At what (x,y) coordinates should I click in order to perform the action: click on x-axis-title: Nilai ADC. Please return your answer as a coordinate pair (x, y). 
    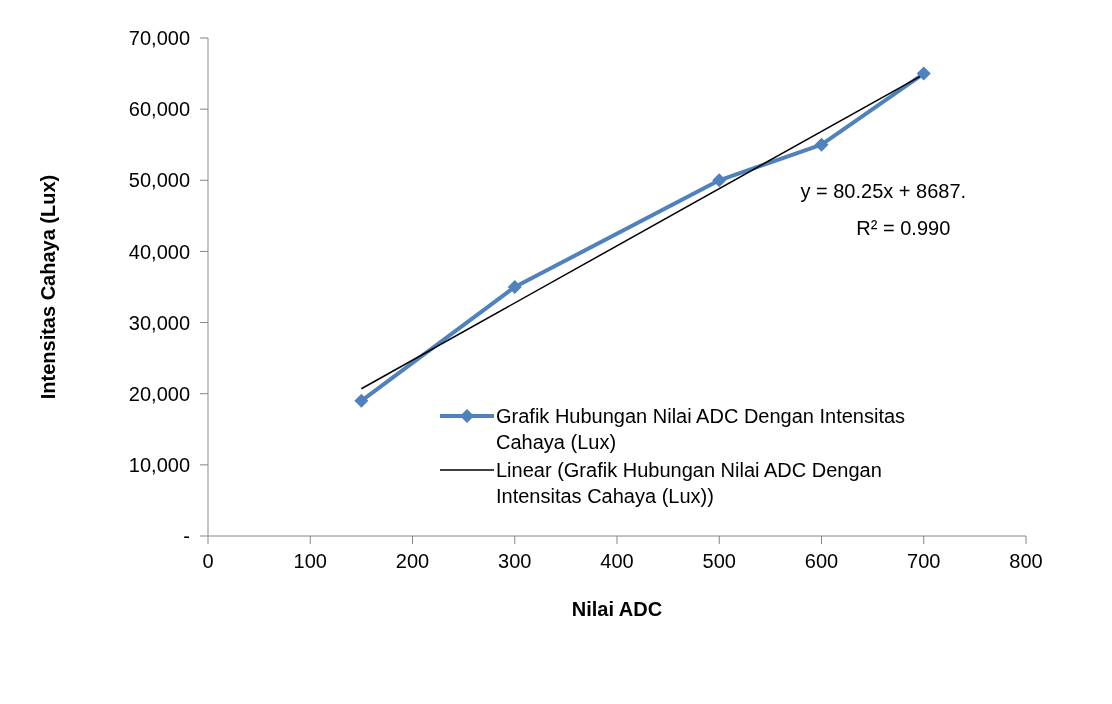
    Looking at the image, I should click on (617, 609).